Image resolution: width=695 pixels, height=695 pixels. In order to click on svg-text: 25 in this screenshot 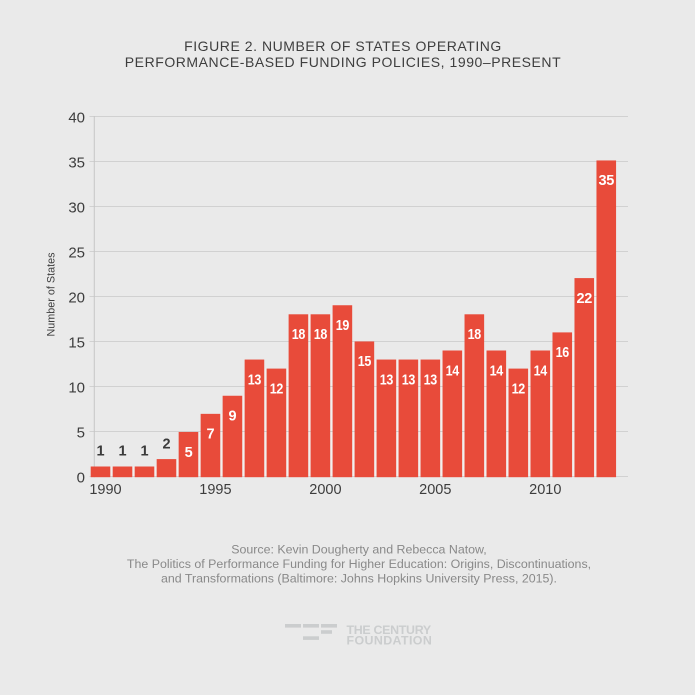, I will do `click(76, 252)`.